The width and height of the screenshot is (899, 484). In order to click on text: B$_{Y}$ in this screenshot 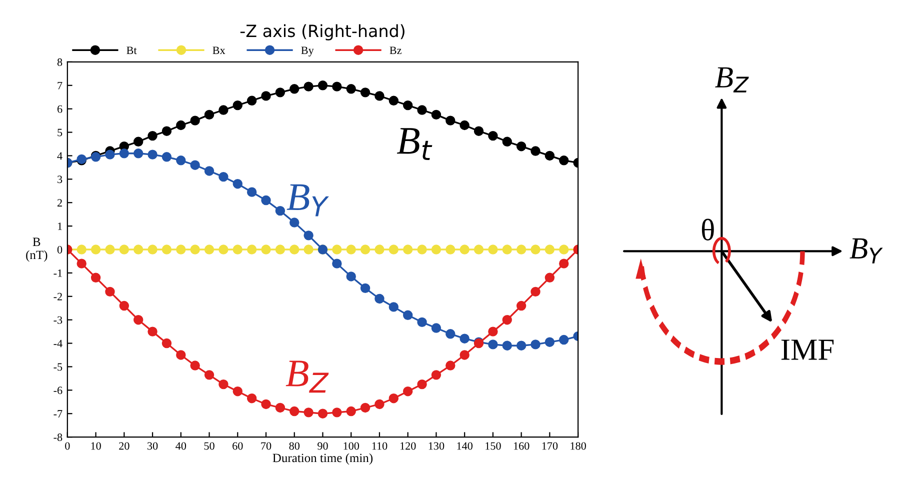, I will do `click(866, 251)`.